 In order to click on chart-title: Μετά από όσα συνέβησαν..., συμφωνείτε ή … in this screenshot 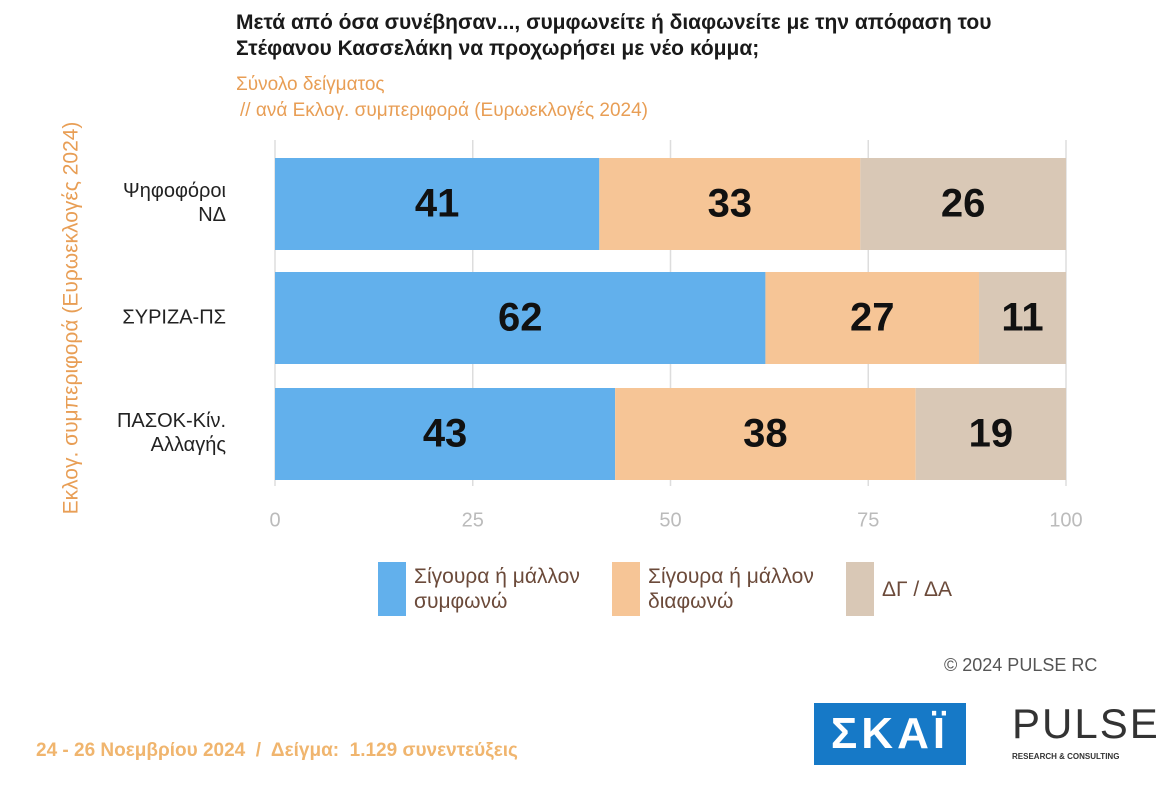, I will do `click(614, 35)`.